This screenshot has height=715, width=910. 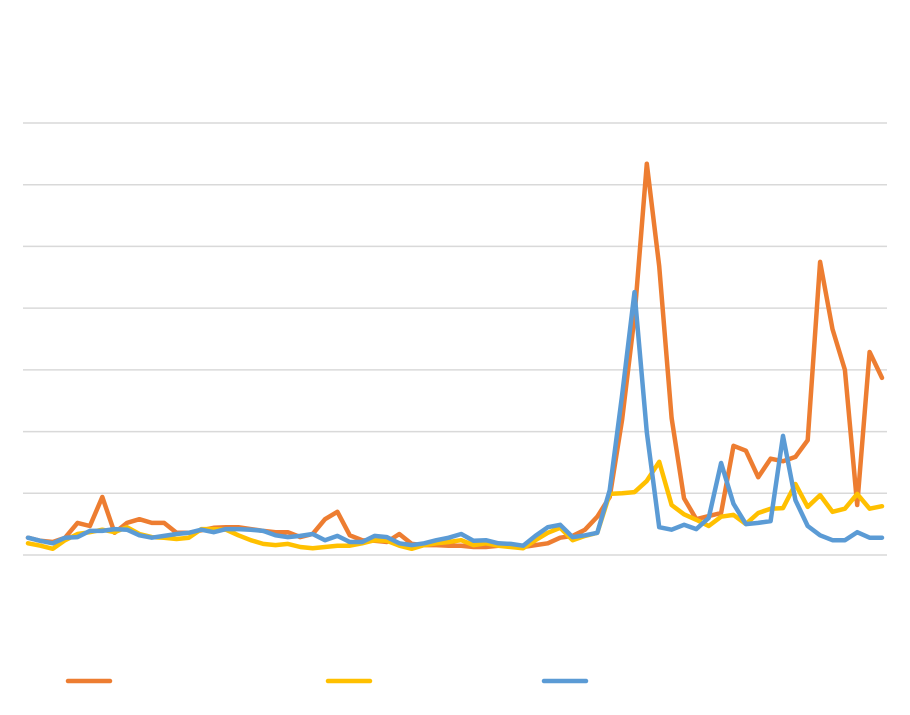 I want to click on data-line, so click(x=455, y=505).